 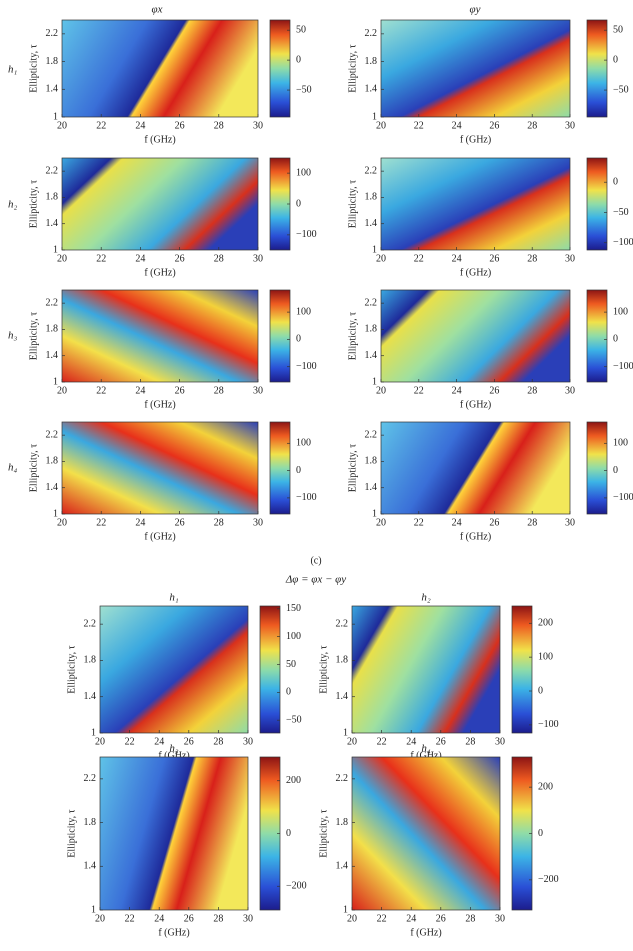 I want to click on section-title: Δφ = φx − φy, so click(x=315, y=580).